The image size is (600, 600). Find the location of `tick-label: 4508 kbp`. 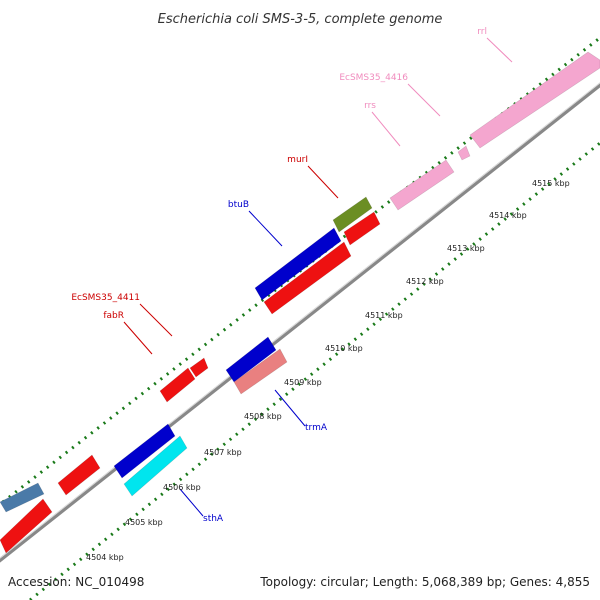

tick-label: 4508 kbp is located at coordinates (263, 416).